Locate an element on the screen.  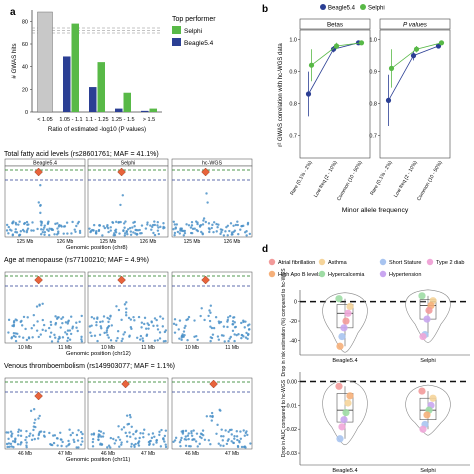
y-tick-label: 1.0 is located at coordinates (293, 41).